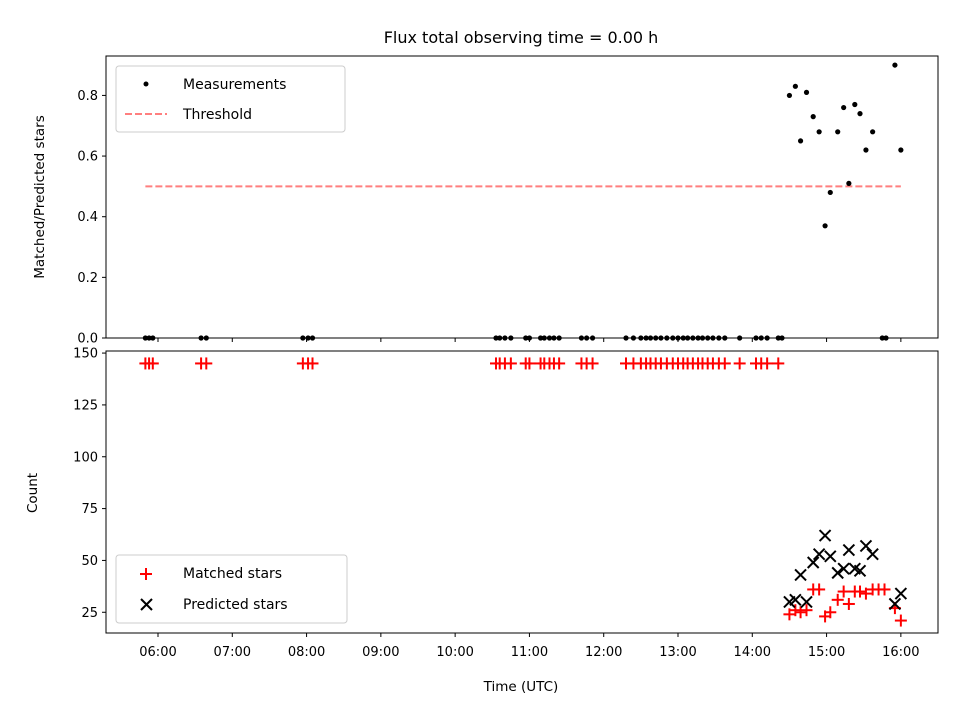  I want to click on top-y-tick-label: 0.6, so click(87, 157).